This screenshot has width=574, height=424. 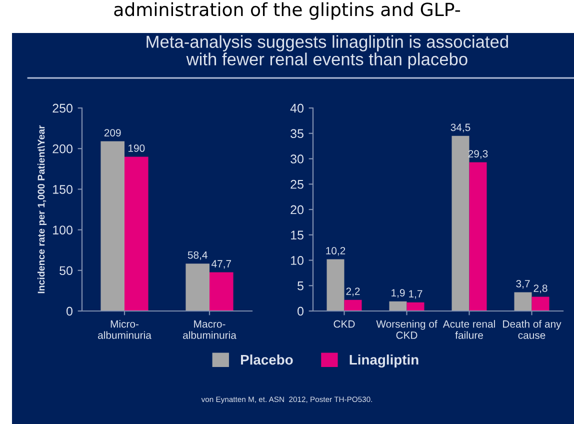 What do you see at coordinates (327, 52) in the screenshot?
I see `text: Meta-analysis suggests linagliptin is associated with fewer renal events than placebo` at bounding box center [327, 52].